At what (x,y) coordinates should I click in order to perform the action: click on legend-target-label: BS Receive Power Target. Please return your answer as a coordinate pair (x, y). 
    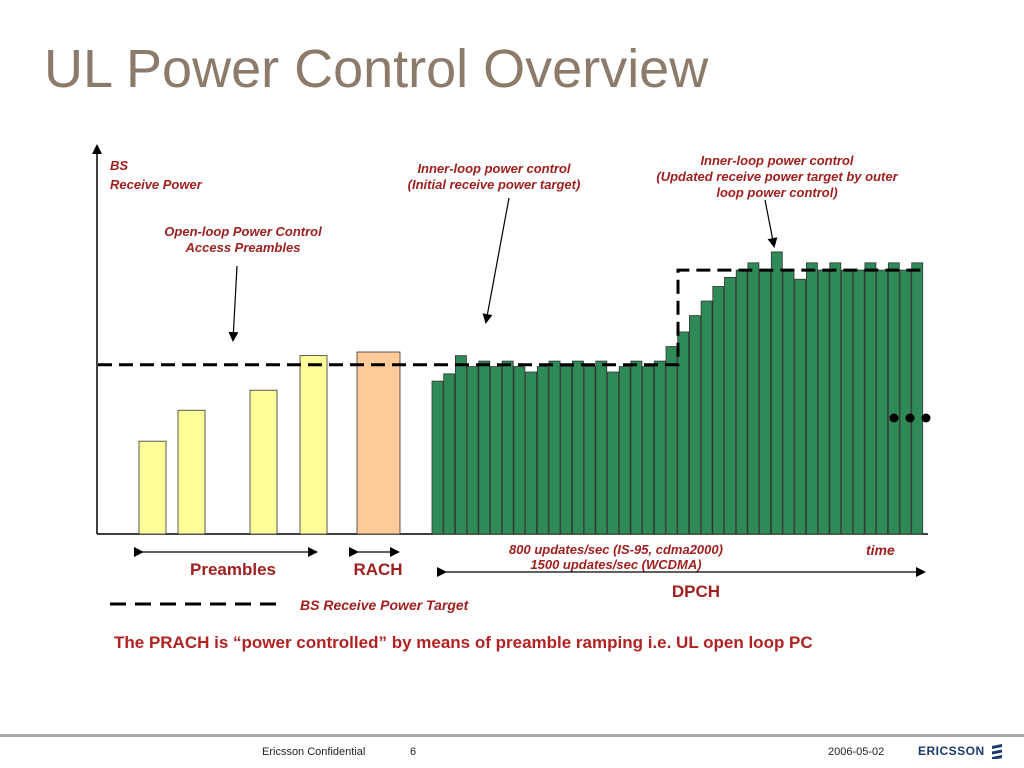
    Looking at the image, I should click on (385, 605).